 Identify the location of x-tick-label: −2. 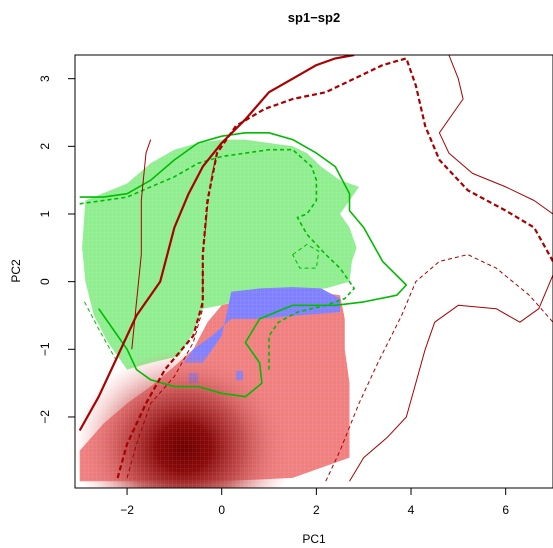
(127, 510).